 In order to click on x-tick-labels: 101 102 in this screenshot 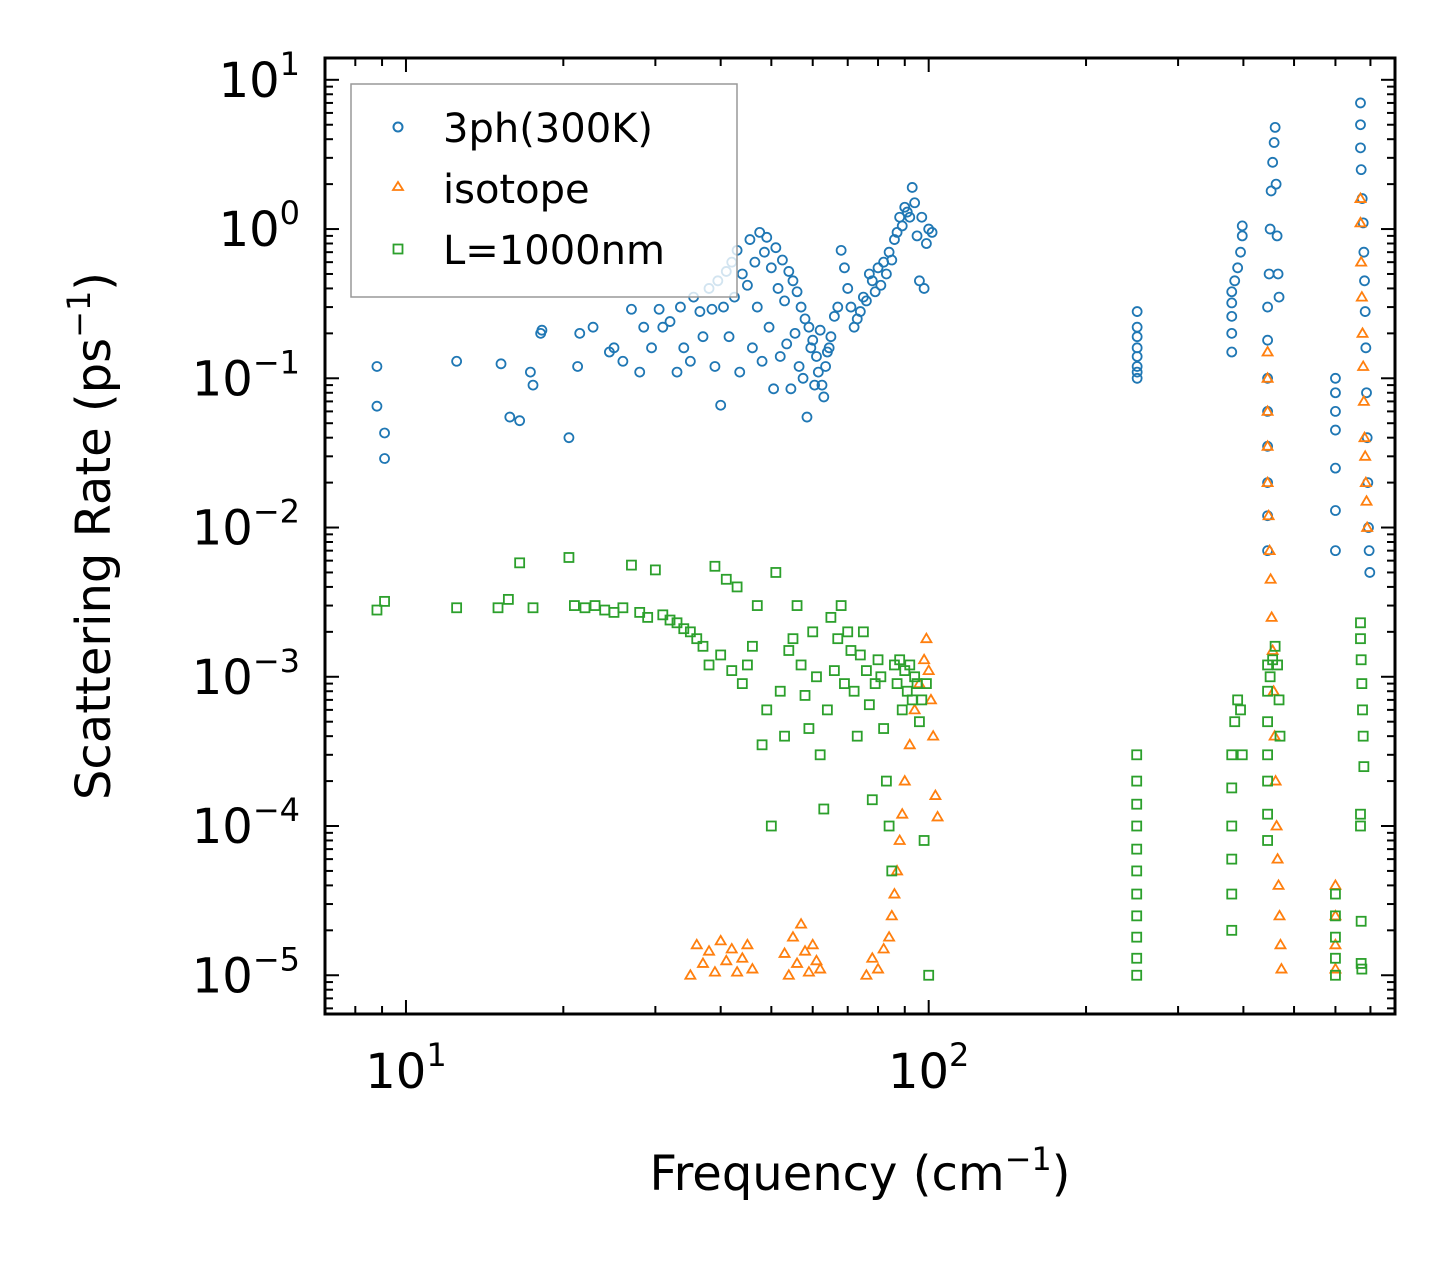, I will do `click(667, 1068)`.